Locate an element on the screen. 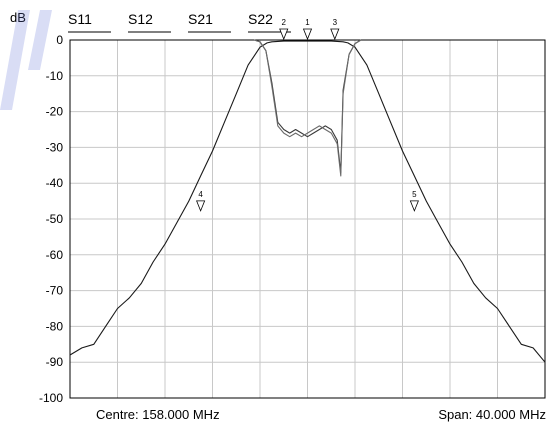  legend-entry-s22: S22 is located at coordinates (260, 19).